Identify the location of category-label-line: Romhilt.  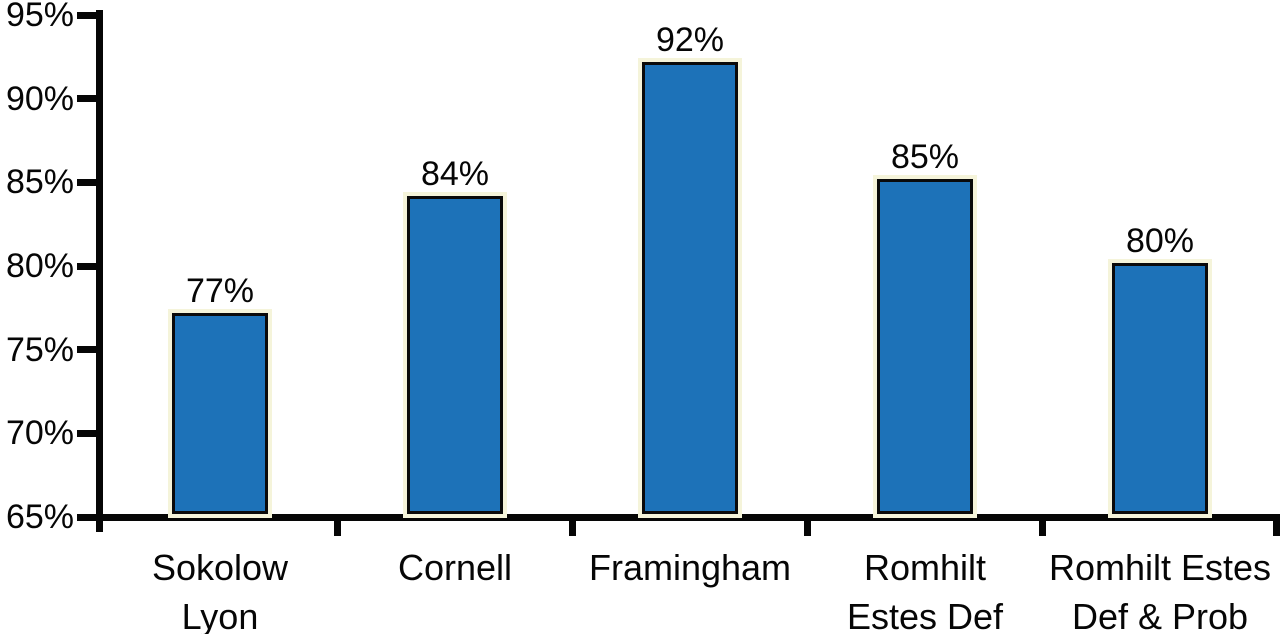
(925, 567).